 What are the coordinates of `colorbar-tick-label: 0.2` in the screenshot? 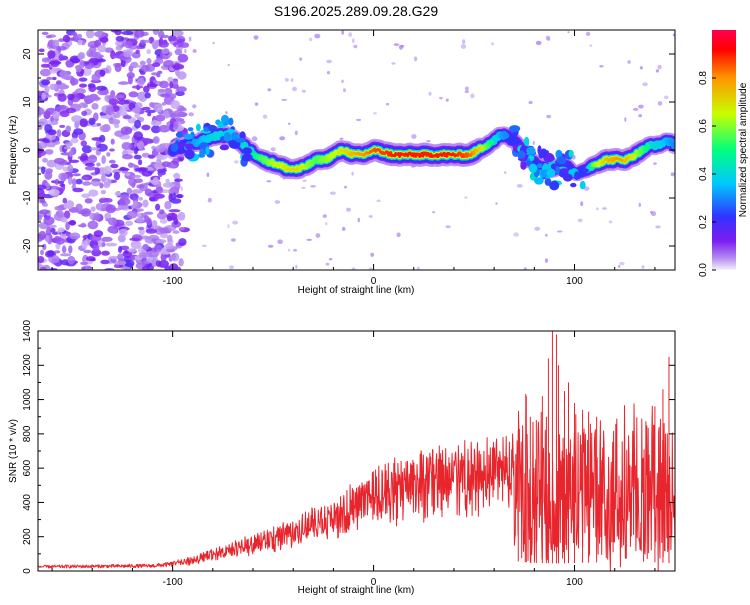 It's located at (703, 222).